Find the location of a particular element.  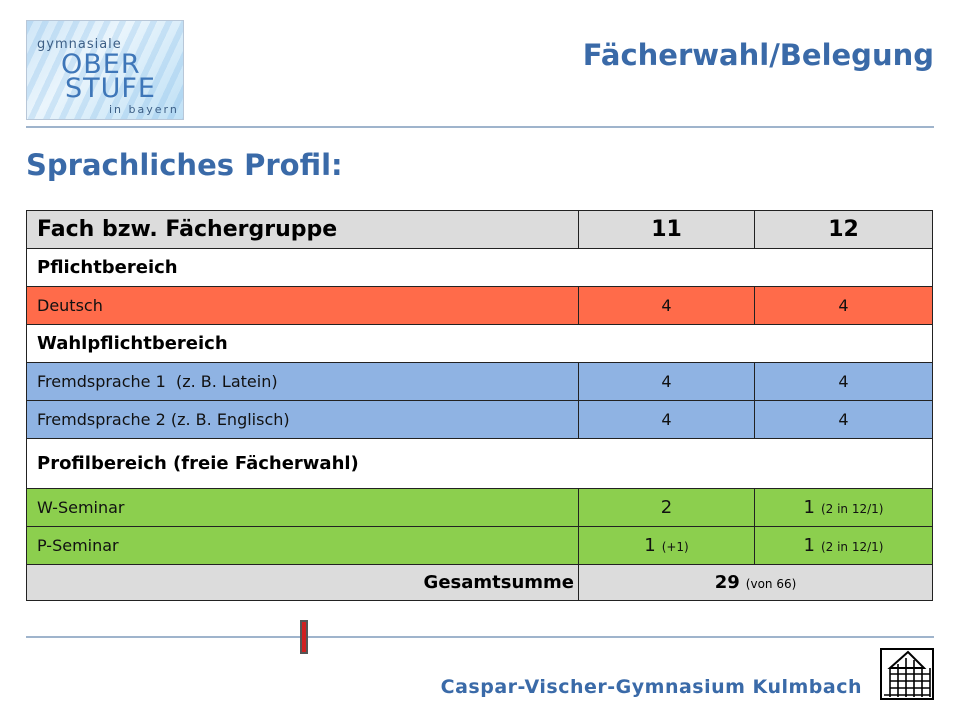

table-row: Fremdsprache 2 (z. B. Englisch) 4 4 is located at coordinates (479, 419).